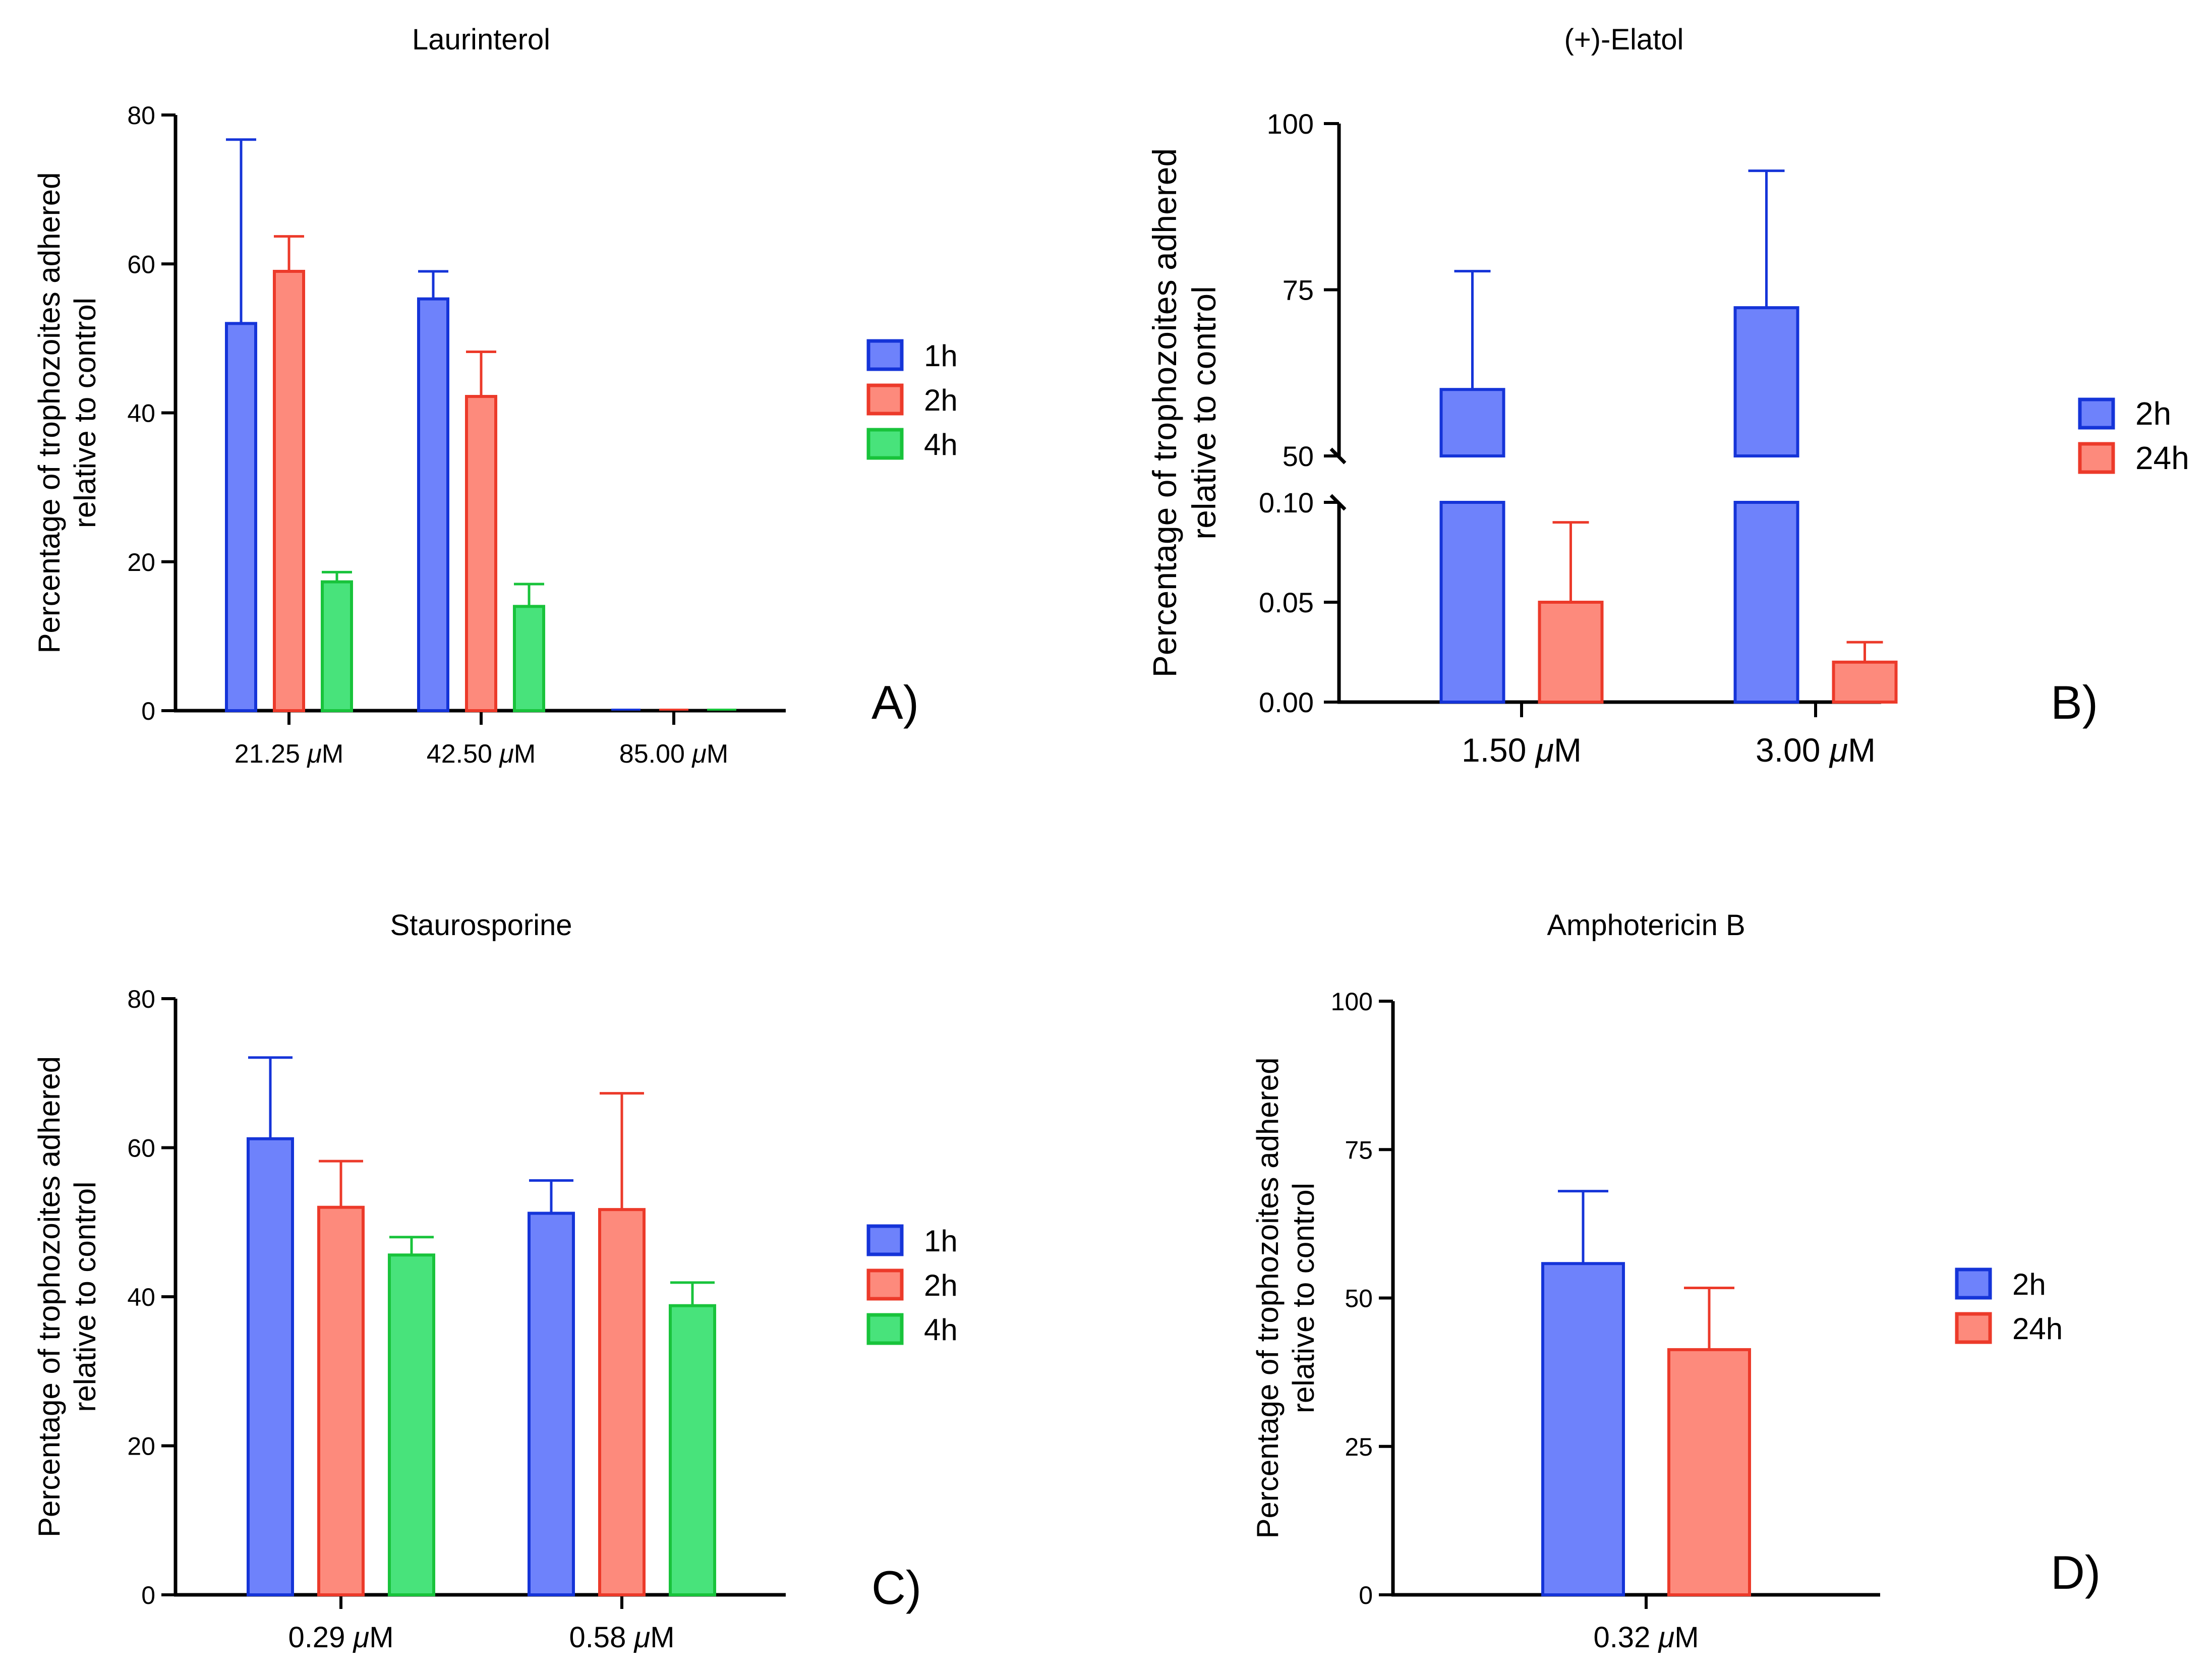  What do you see at coordinates (1816, 750) in the screenshot?
I see `x-tick-label: 3.00 μM` at bounding box center [1816, 750].